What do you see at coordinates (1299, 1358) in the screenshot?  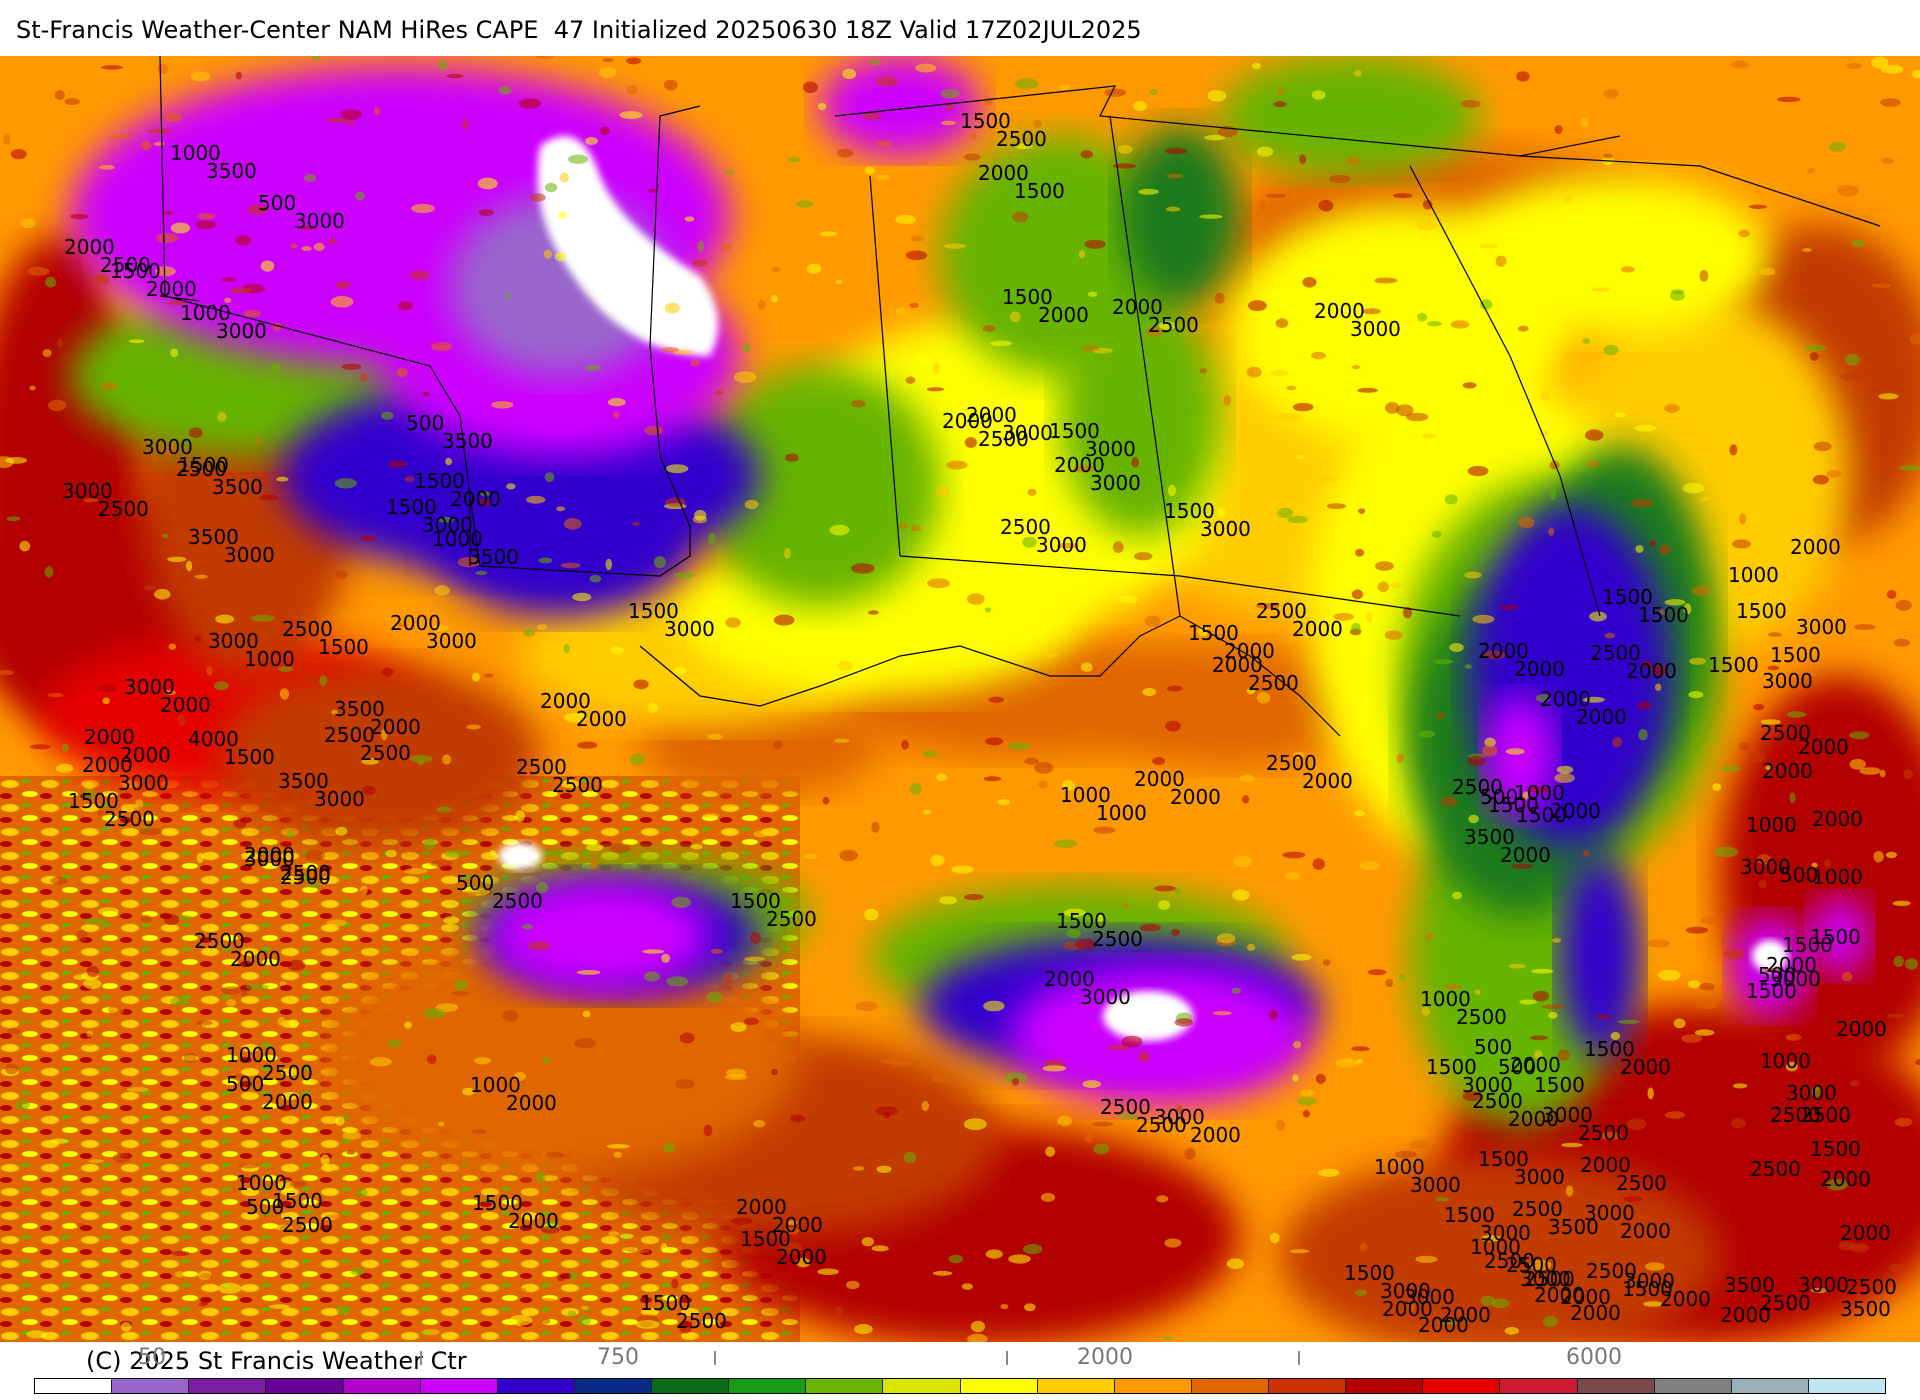 I see `colorbar-tick-mark` at bounding box center [1299, 1358].